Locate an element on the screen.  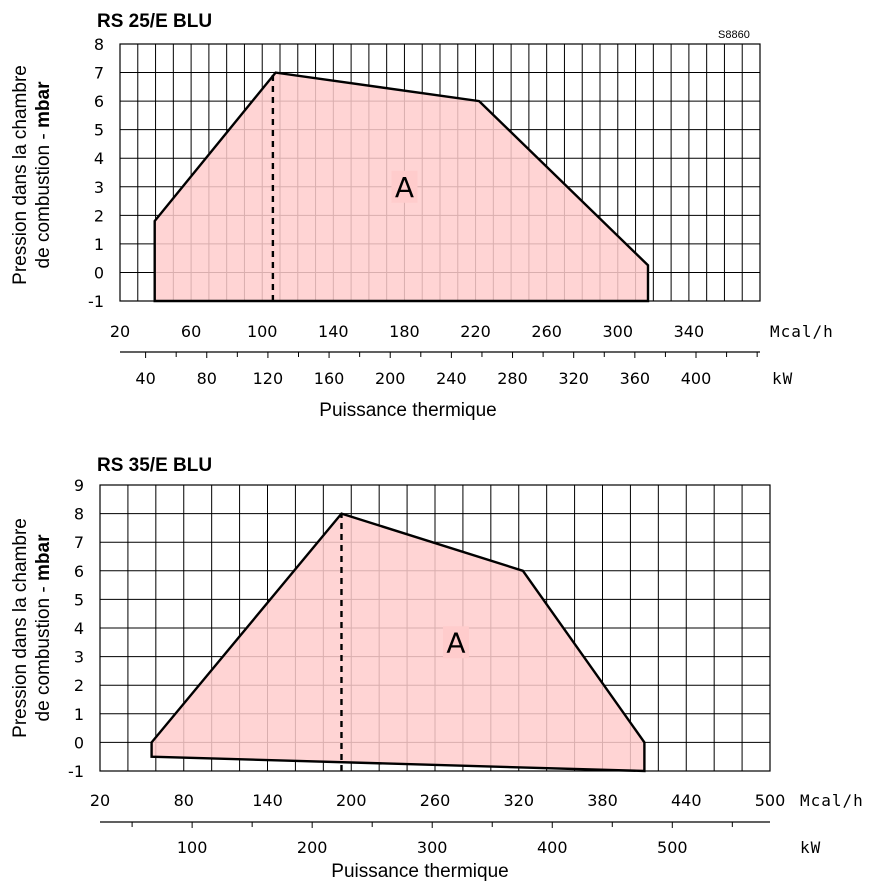
chart-title: RS 35/E BLU is located at coordinates (154, 465).